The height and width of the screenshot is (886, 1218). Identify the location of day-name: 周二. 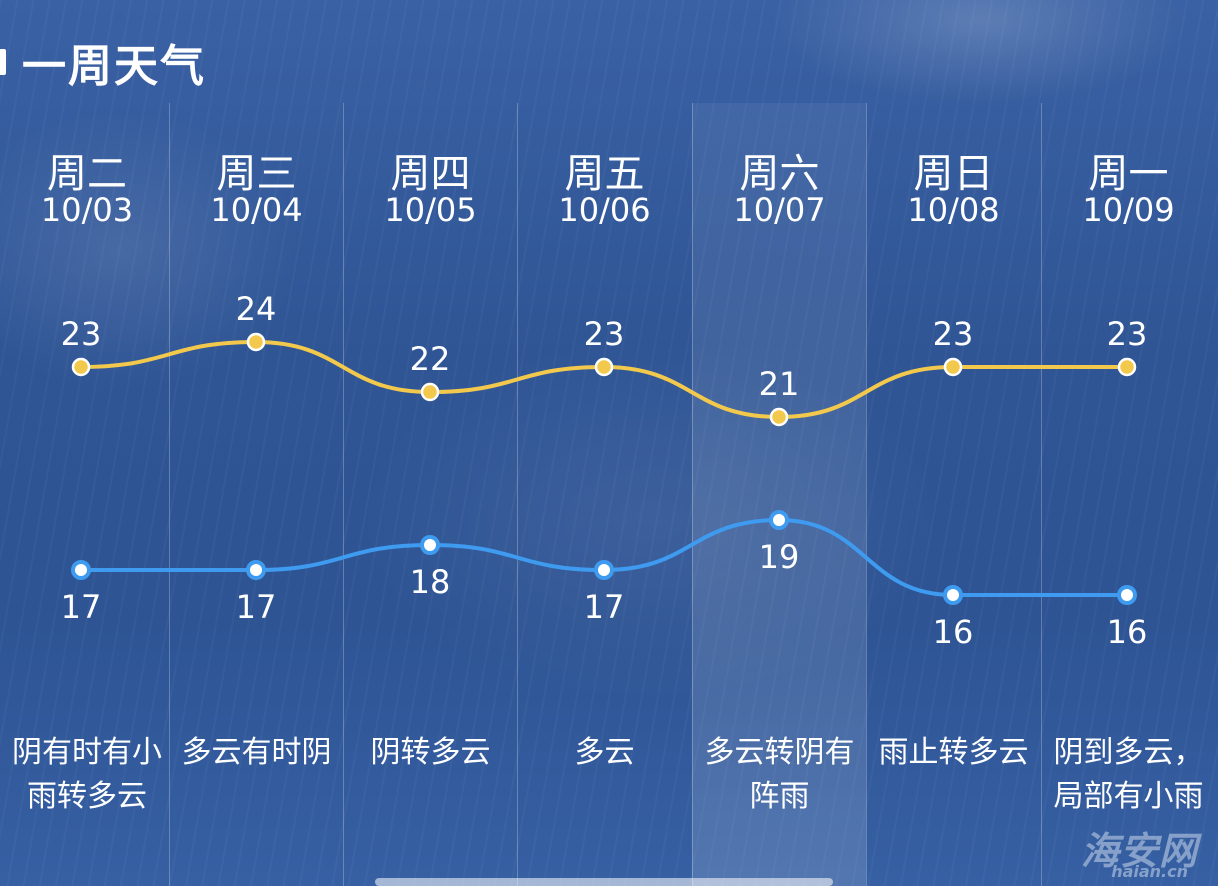
(87, 174).